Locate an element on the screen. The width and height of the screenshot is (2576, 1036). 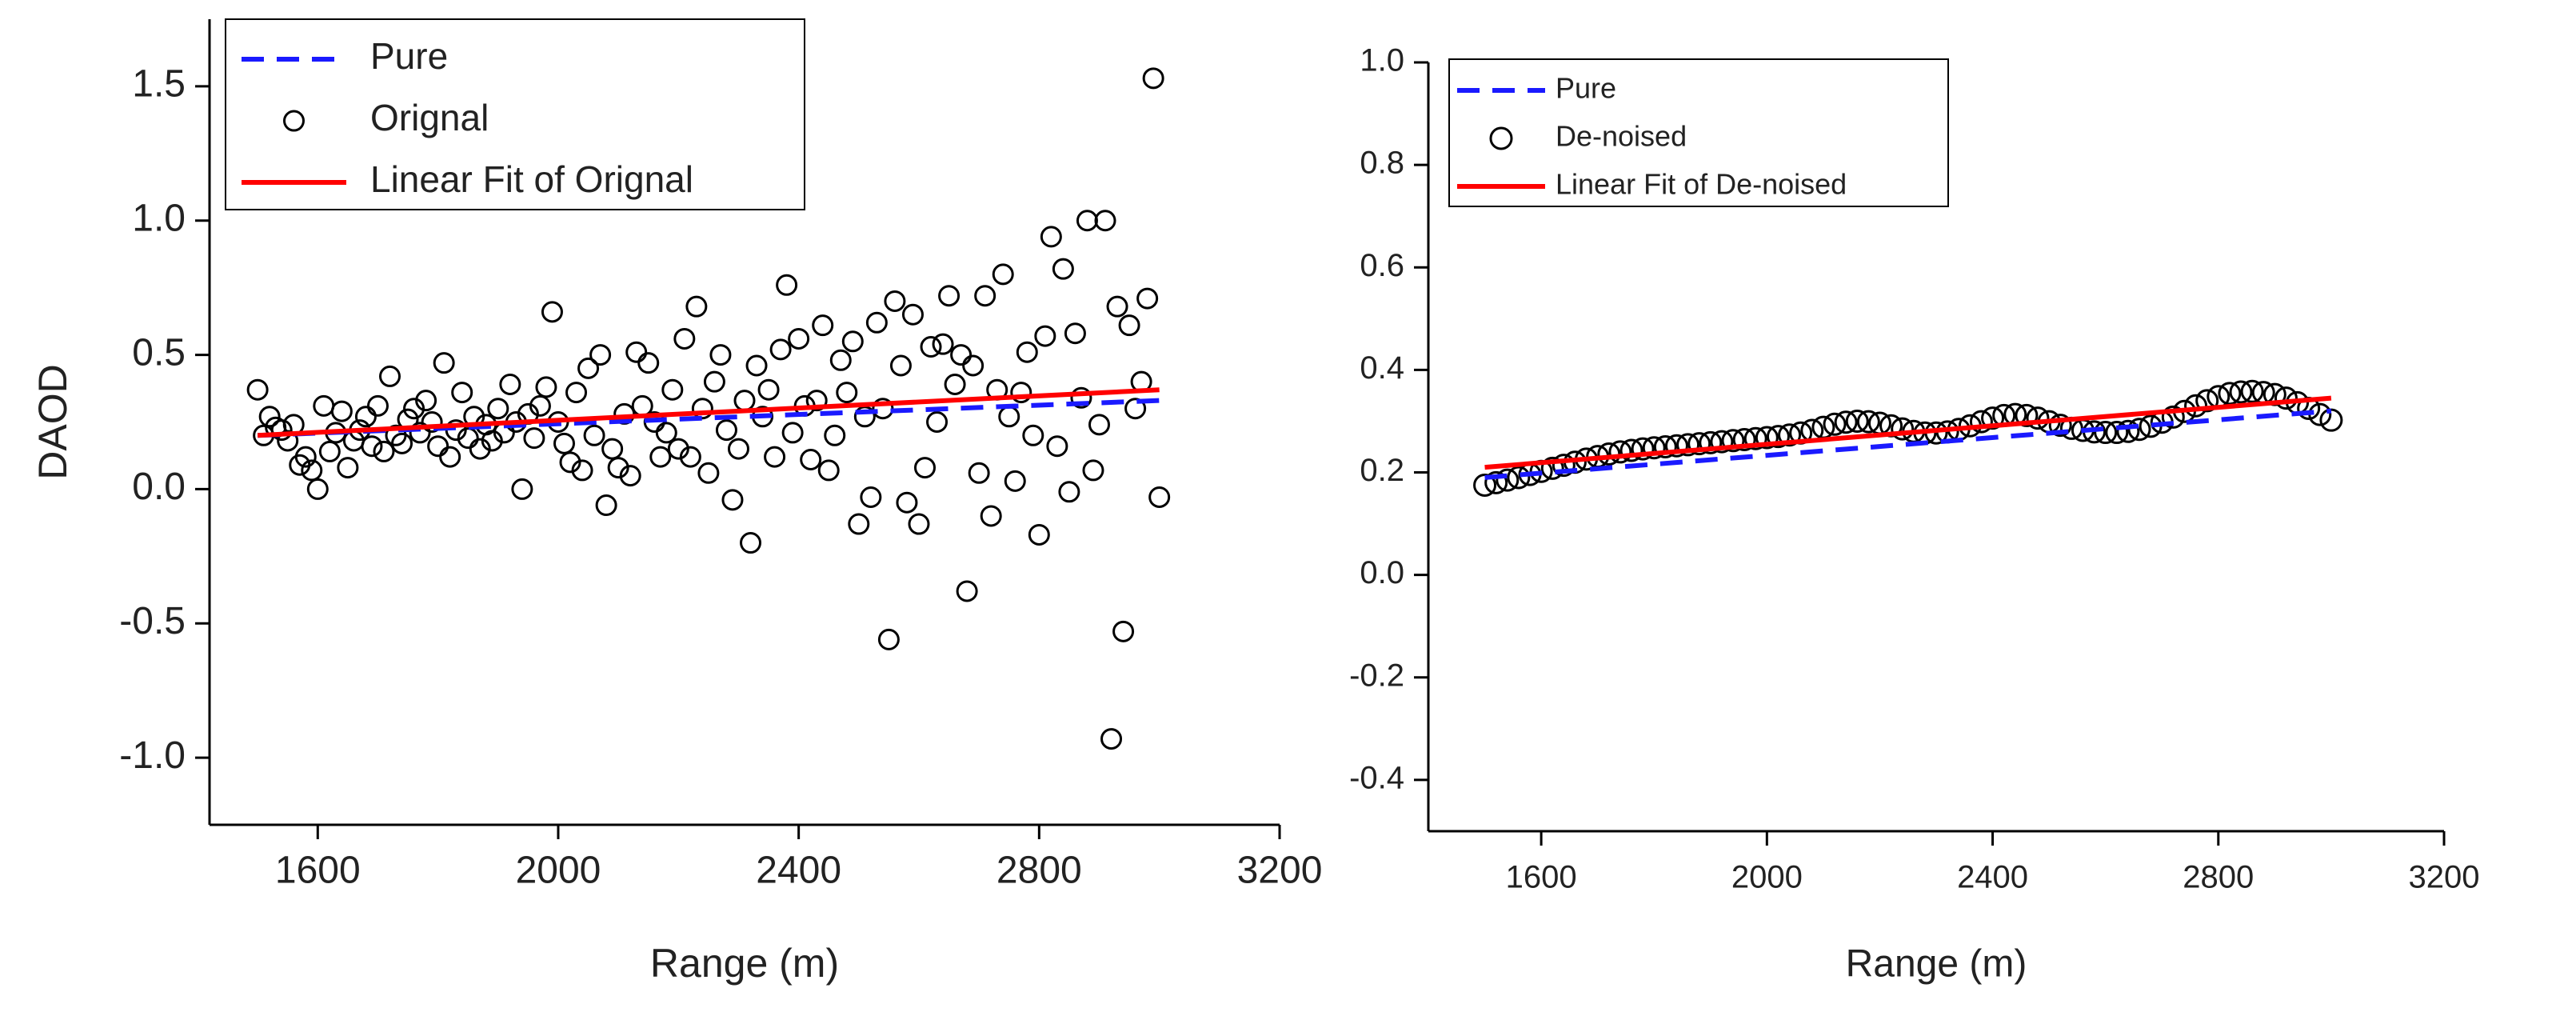
y-axis-label: DAOD is located at coordinates (52, 421).